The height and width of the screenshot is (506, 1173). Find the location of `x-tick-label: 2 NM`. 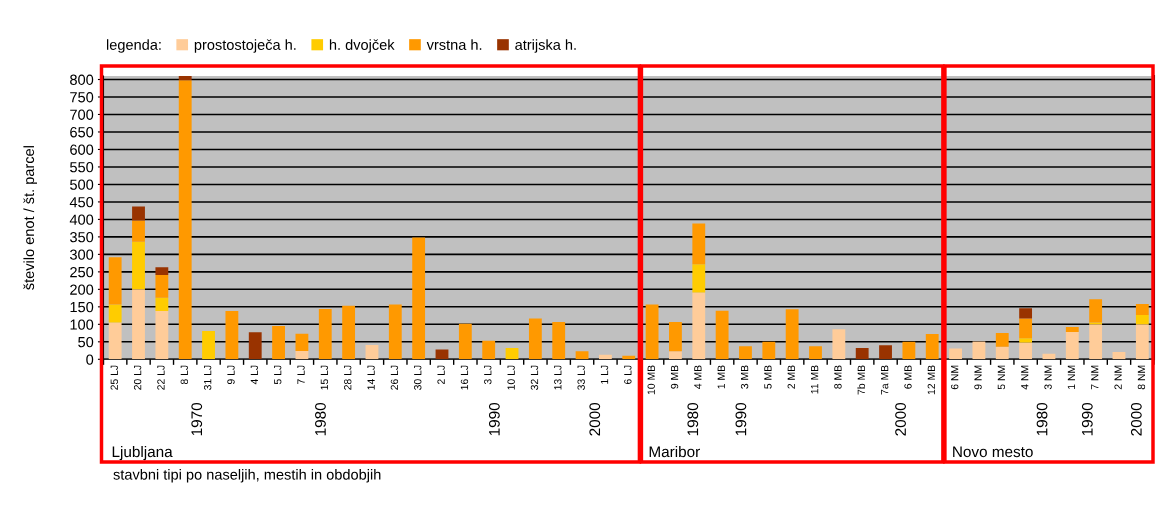

x-tick-label: 2 NM is located at coordinates (1118, 377).